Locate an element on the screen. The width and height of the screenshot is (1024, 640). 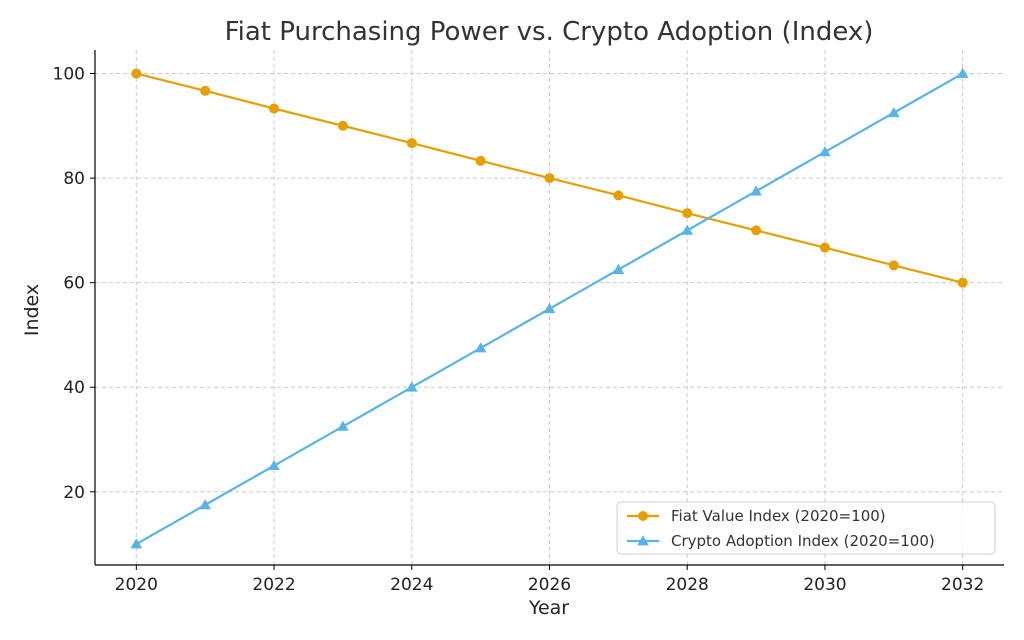
x-tick-label: 2020 is located at coordinates (136, 585).